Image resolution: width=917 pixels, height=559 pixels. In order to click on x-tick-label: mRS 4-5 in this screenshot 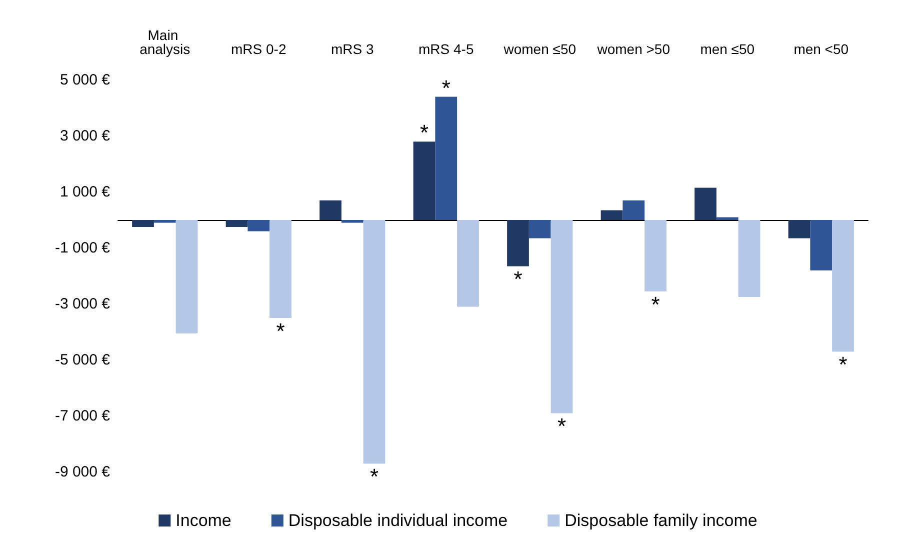, I will do `click(446, 49)`.